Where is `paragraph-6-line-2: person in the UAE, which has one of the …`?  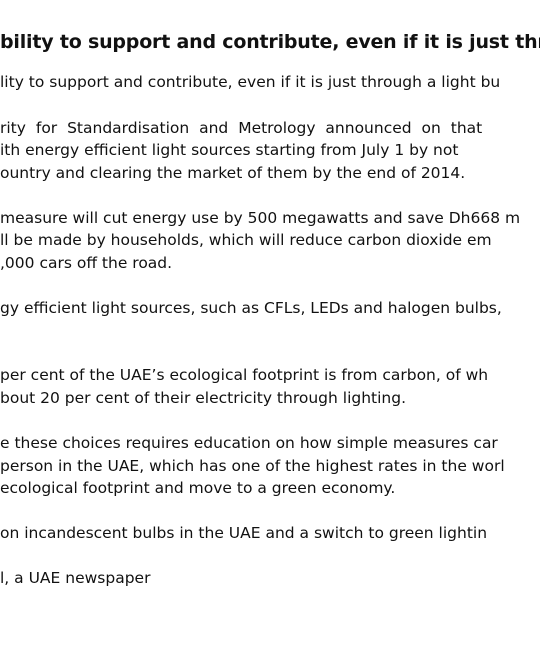
paragraph-6-line-2: person in the UAE, which has one of the … is located at coordinates (252, 466).